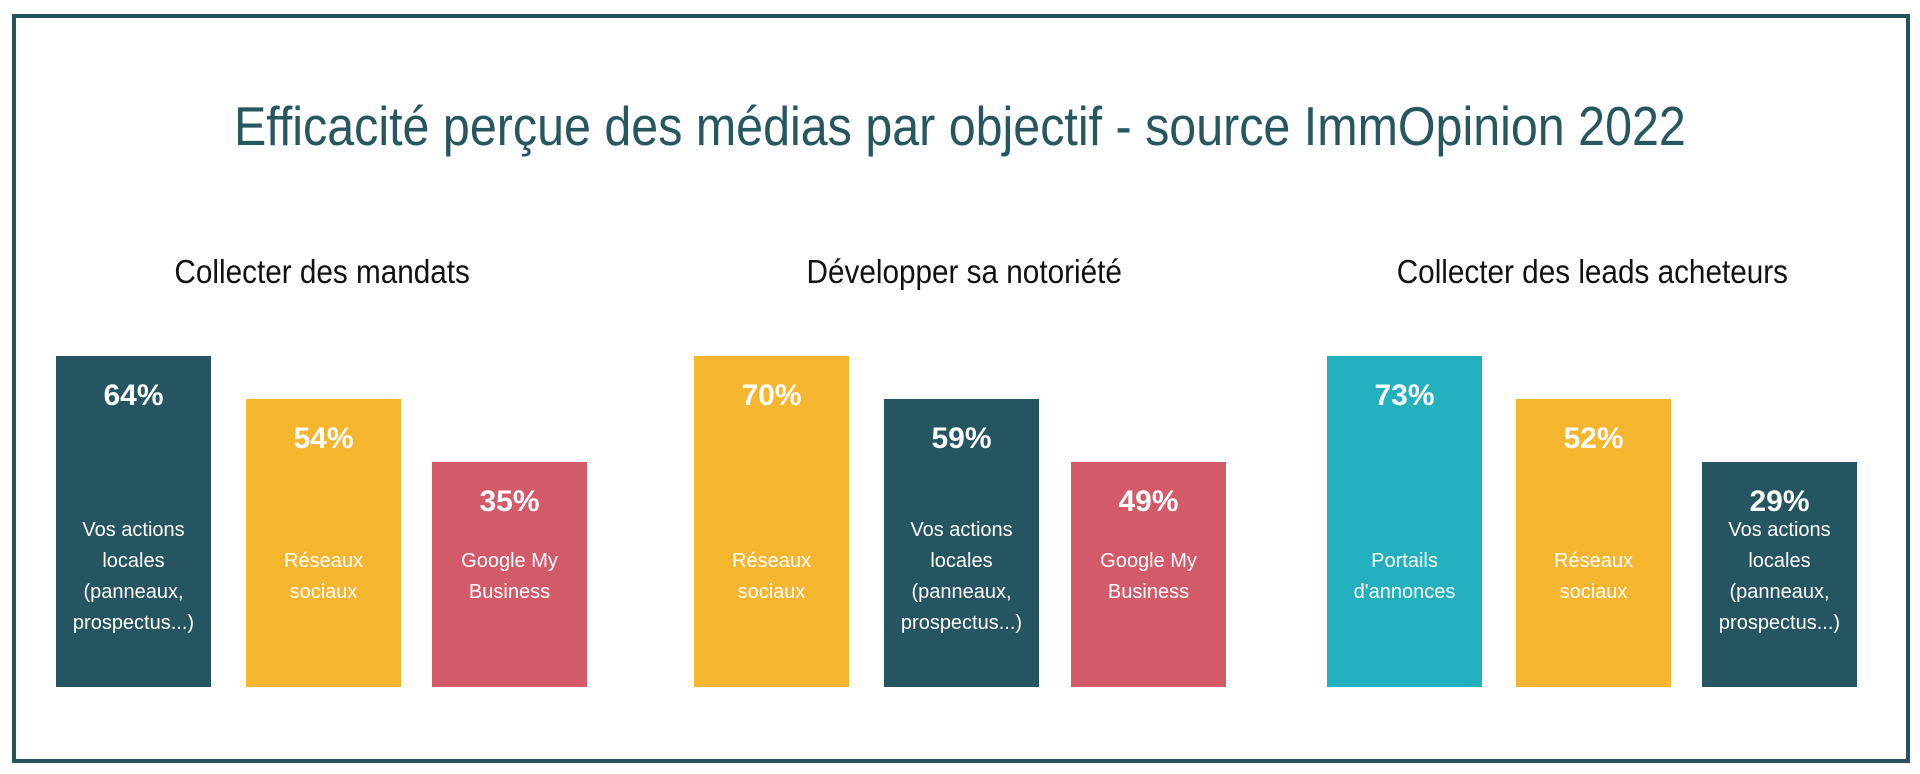 The image size is (1920, 774). Describe the element at coordinates (1593, 438) in the screenshot. I see `bar-value-label: 52%` at that location.